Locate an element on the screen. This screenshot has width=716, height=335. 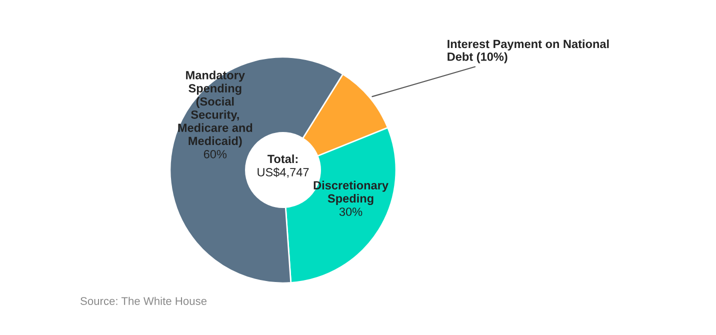
slice-label: Interest Payment on National Debt (10%) is located at coordinates (528, 51).